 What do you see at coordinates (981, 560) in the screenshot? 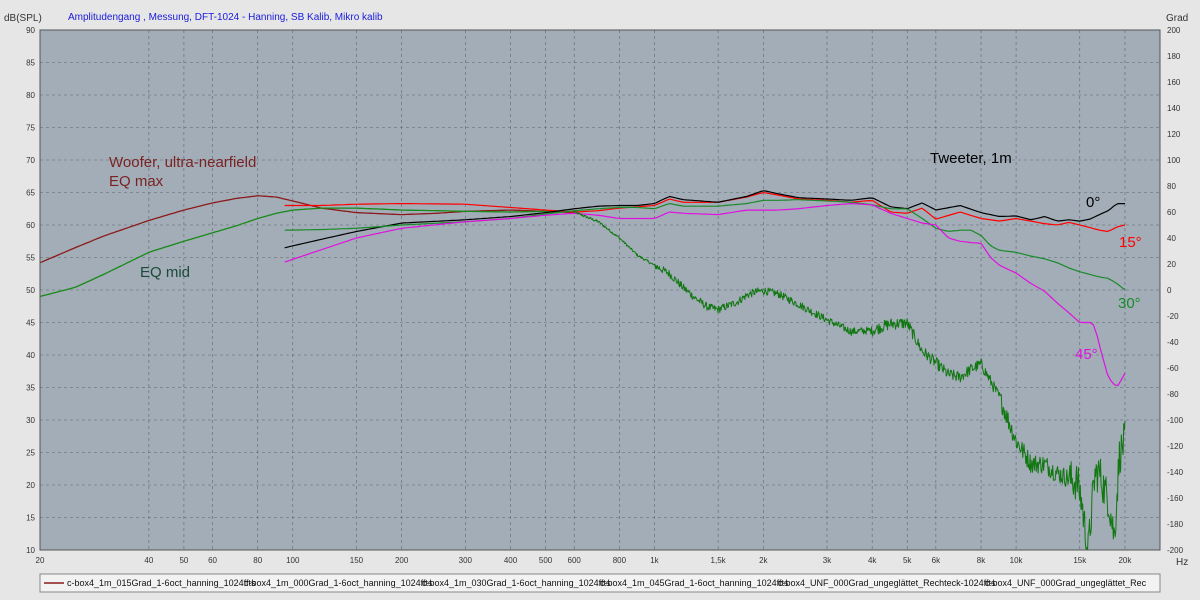
I see `x-tick-label: 8k` at bounding box center [981, 560].